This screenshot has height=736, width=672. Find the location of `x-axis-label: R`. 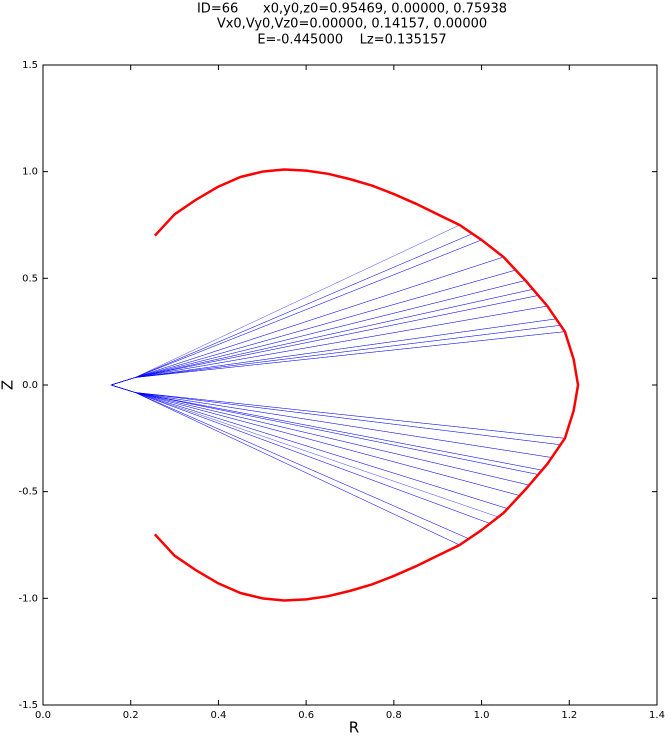

x-axis-label: R is located at coordinates (354, 727).